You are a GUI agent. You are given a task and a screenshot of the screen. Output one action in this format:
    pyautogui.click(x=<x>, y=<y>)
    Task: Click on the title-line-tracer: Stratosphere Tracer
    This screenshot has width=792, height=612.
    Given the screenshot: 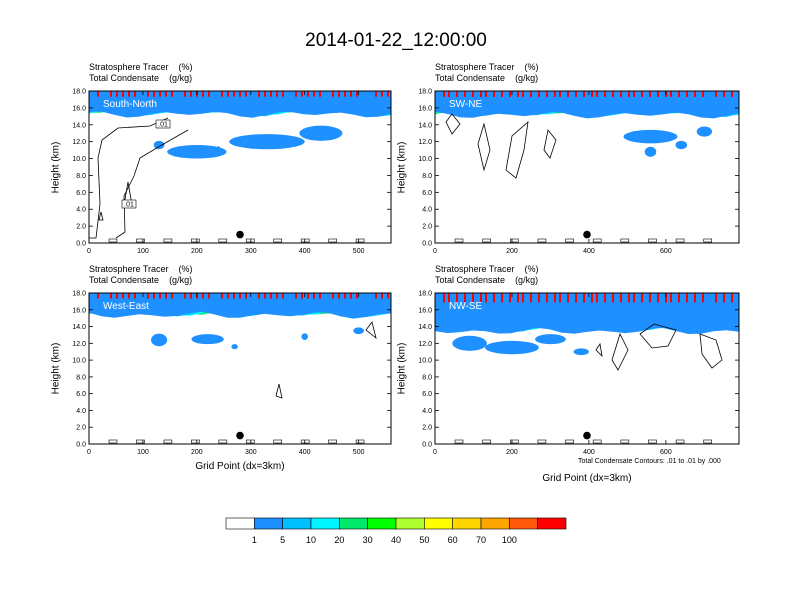 What is the action you would take?
    pyautogui.click(x=129, y=67)
    